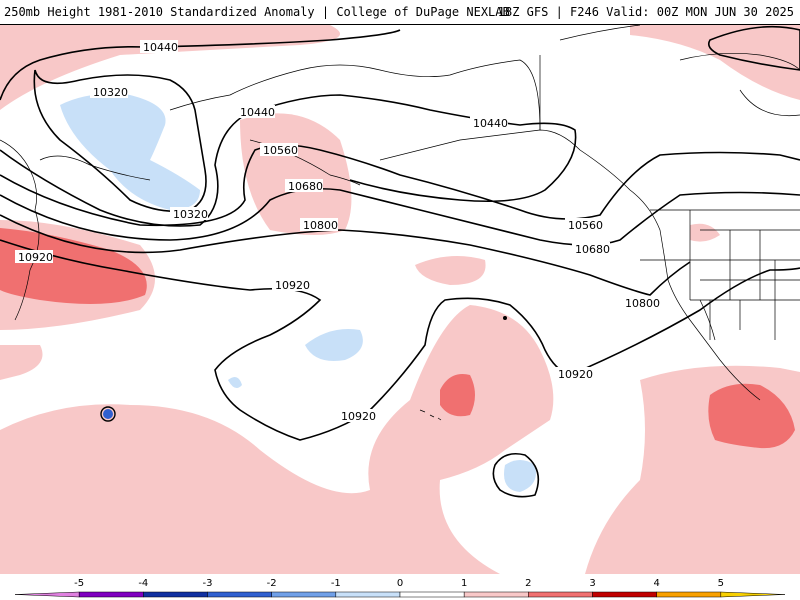 Image resolution: width=800 pixels, height=600 pixels. What do you see at coordinates (79, 583) in the screenshot?
I see `legend-tick-label: -5` at bounding box center [79, 583].